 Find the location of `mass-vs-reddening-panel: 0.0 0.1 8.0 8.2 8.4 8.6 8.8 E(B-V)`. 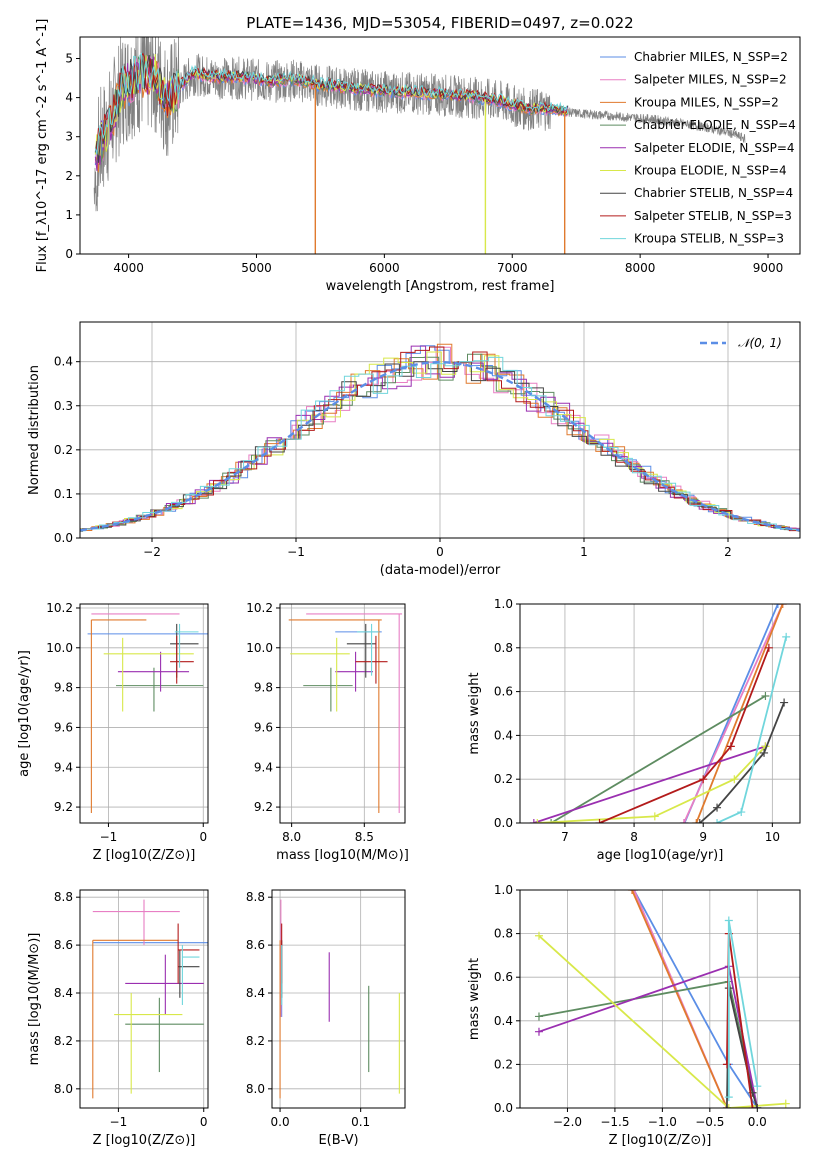

mass-vs-reddening-panel: 0.0 0.1 8.0 8.2 8.4 8.6 8.8 E(B-V) is located at coordinates (326, 1018).